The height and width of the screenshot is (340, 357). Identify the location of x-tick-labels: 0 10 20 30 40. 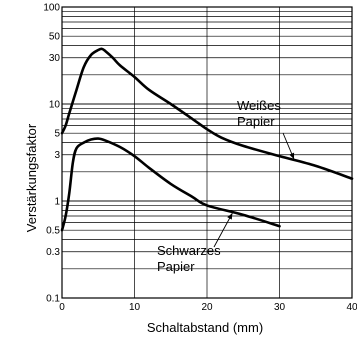
(208, 307).